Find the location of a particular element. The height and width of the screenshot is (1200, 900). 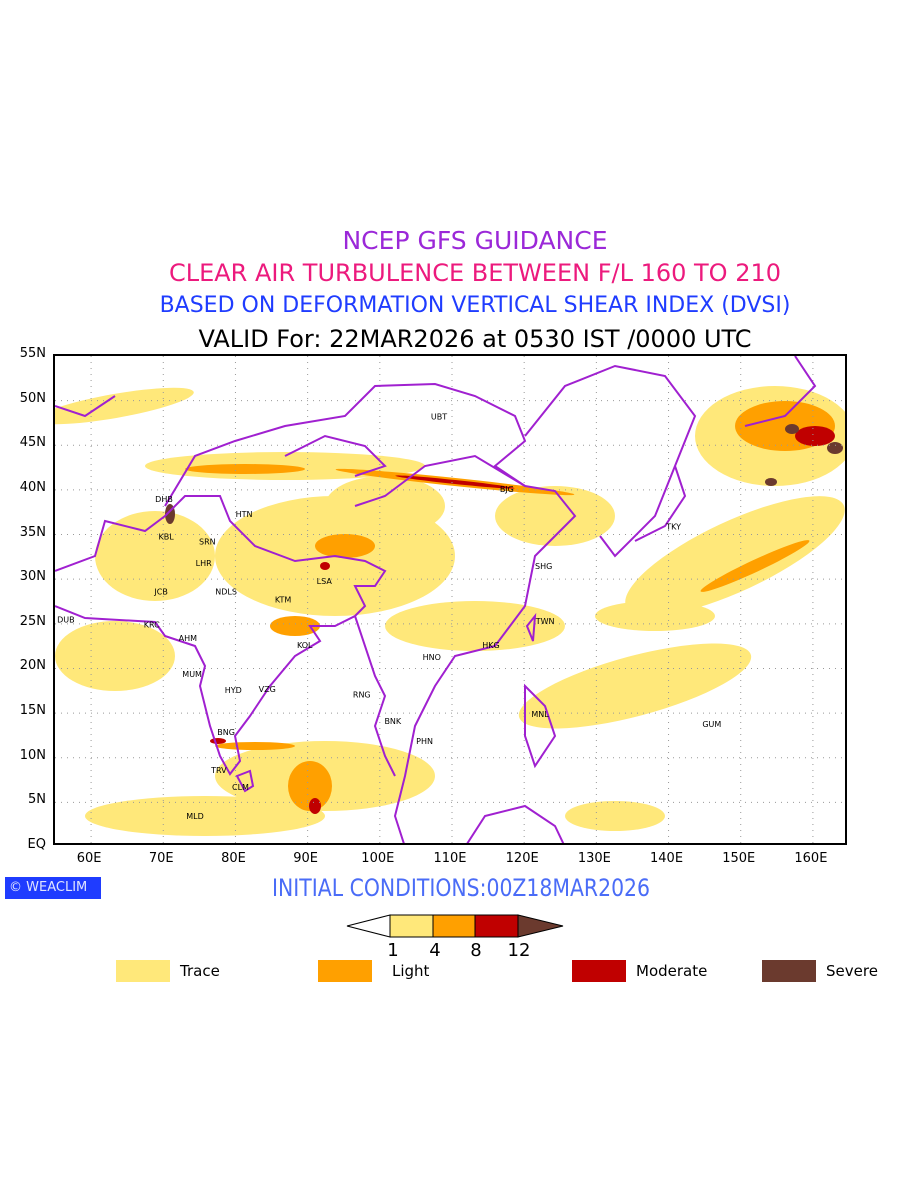

city-label: HNO is located at coordinates (432, 657).